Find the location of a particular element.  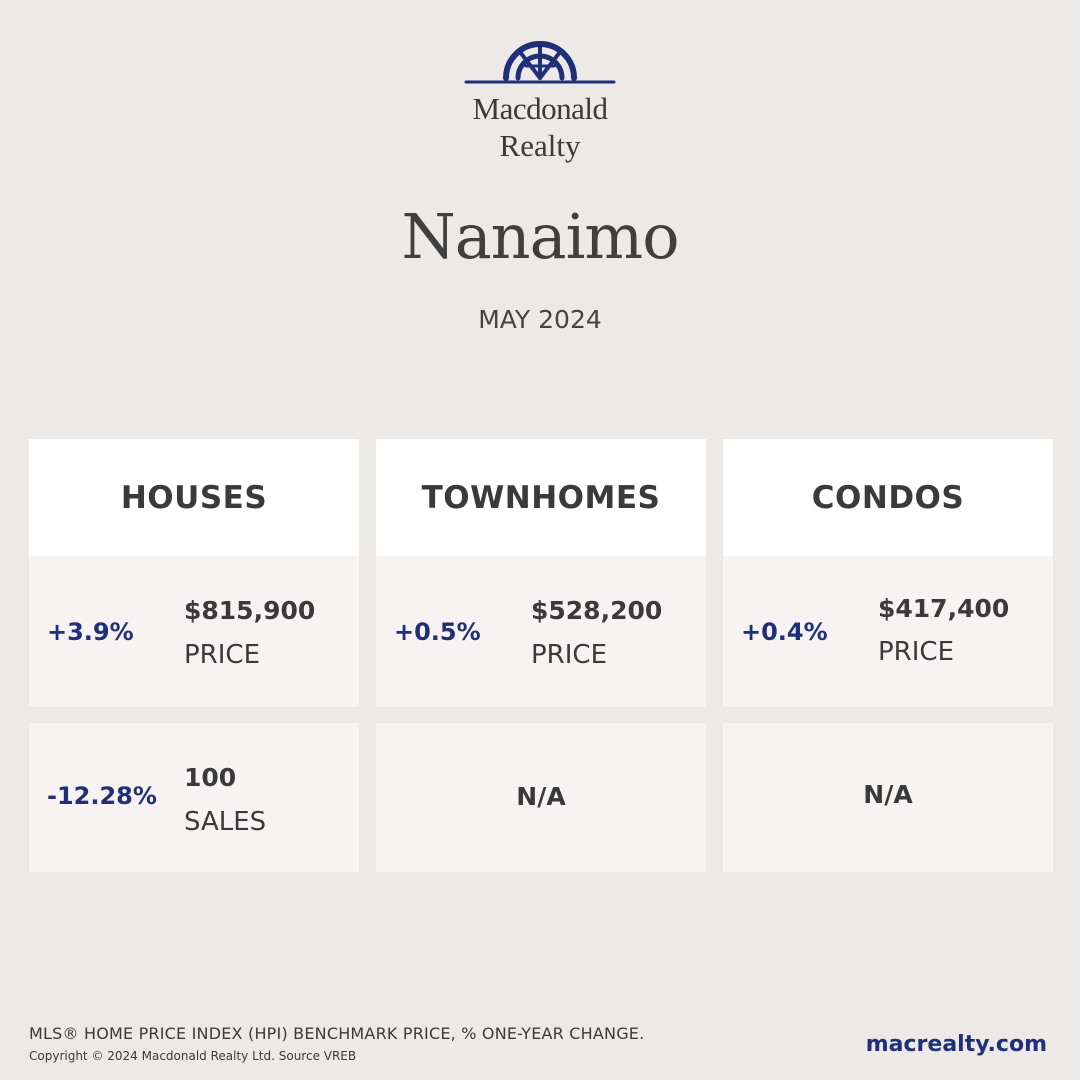

townhomes-price-card: +0.5% $528,200 PRICE is located at coordinates (541, 631).